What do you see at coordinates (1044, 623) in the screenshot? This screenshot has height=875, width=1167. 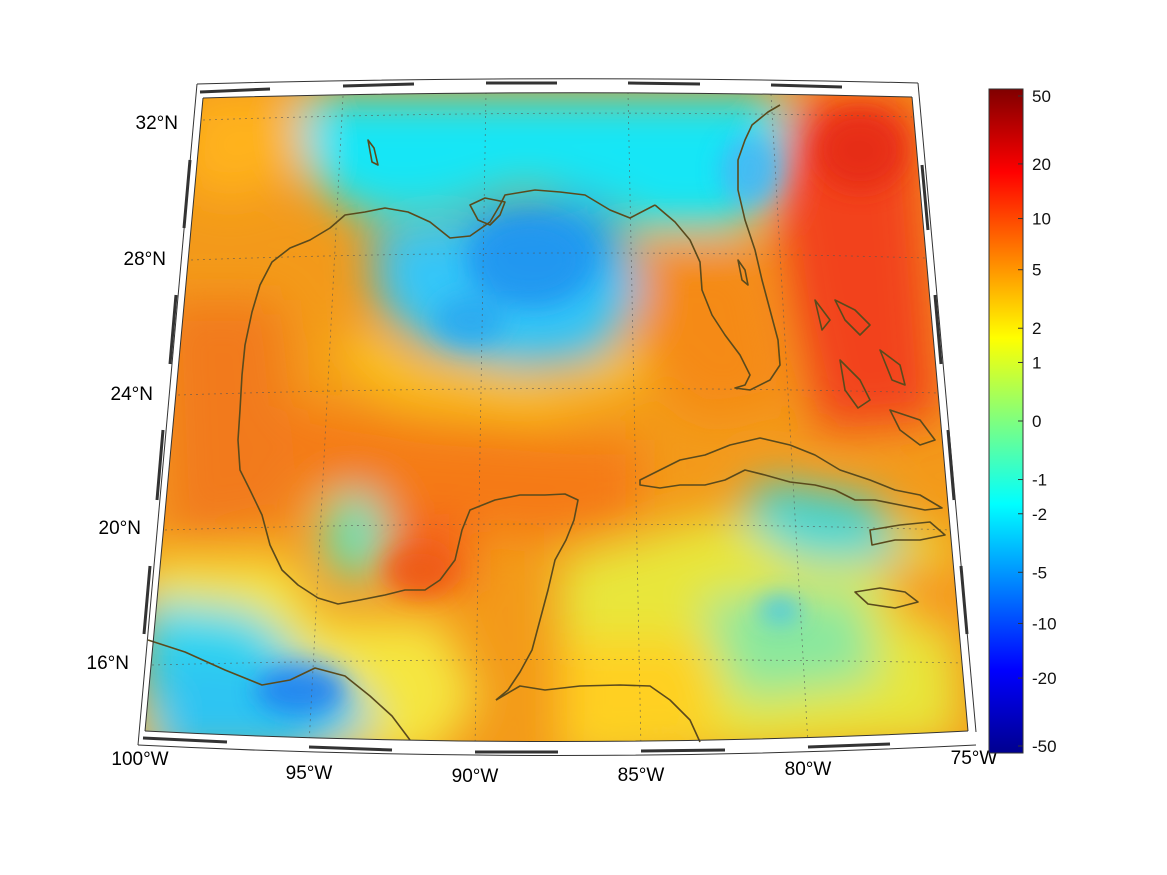 I see `colorbar-tick-label: -10` at bounding box center [1044, 623].